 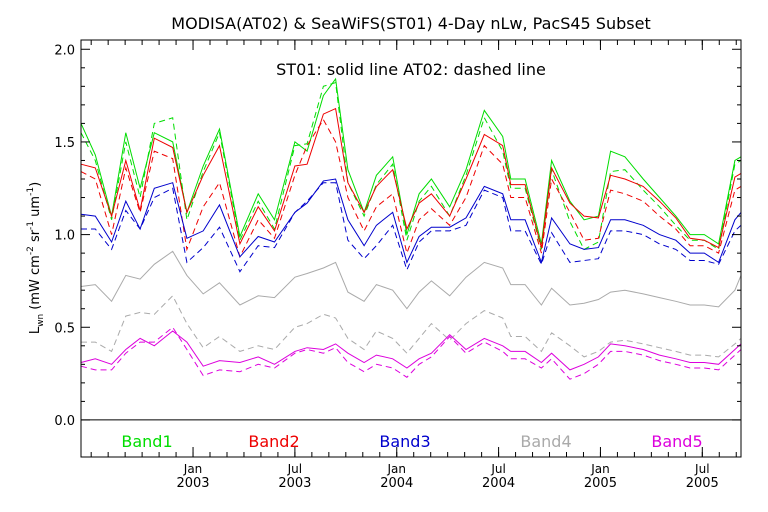 I want to click on y-axis-title-units-b: sr, so click(x=35, y=237).